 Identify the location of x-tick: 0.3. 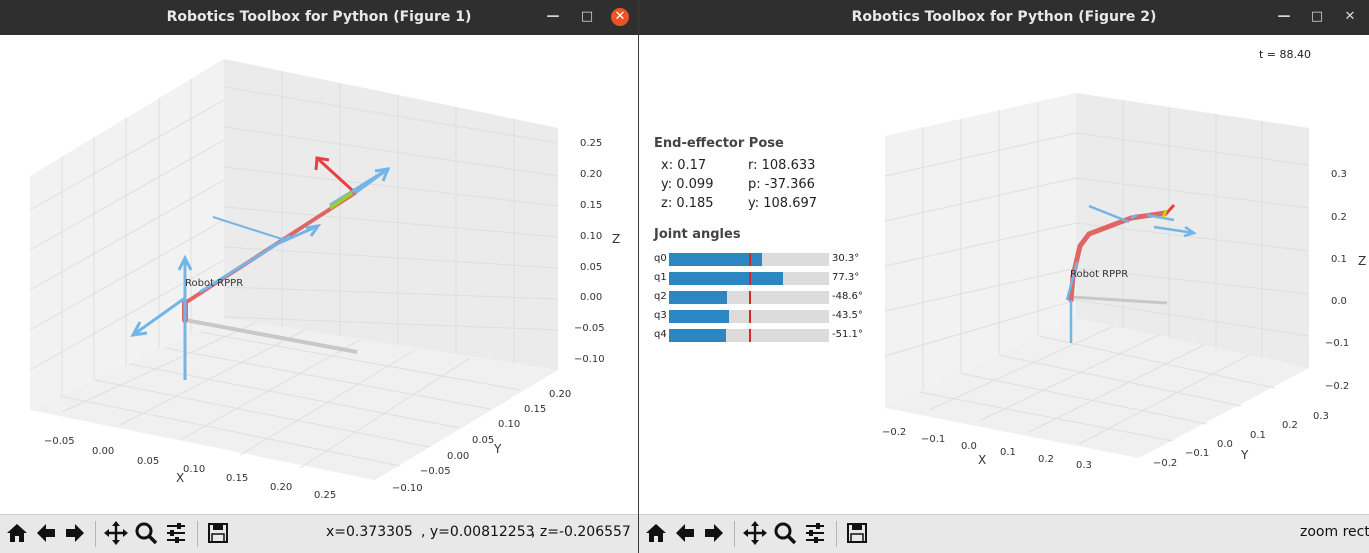
(1084, 465).